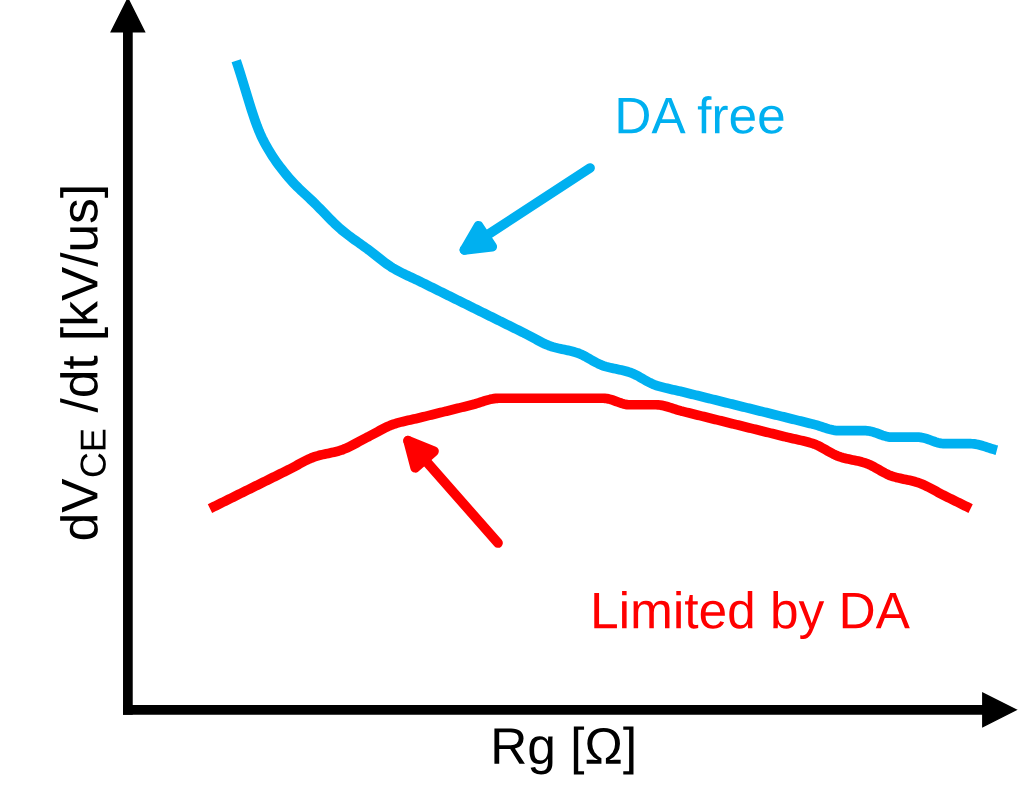 The height and width of the screenshot is (803, 1023). What do you see at coordinates (564, 750) in the screenshot?
I see `x-axis-title: Rg [Ω]` at bounding box center [564, 750].